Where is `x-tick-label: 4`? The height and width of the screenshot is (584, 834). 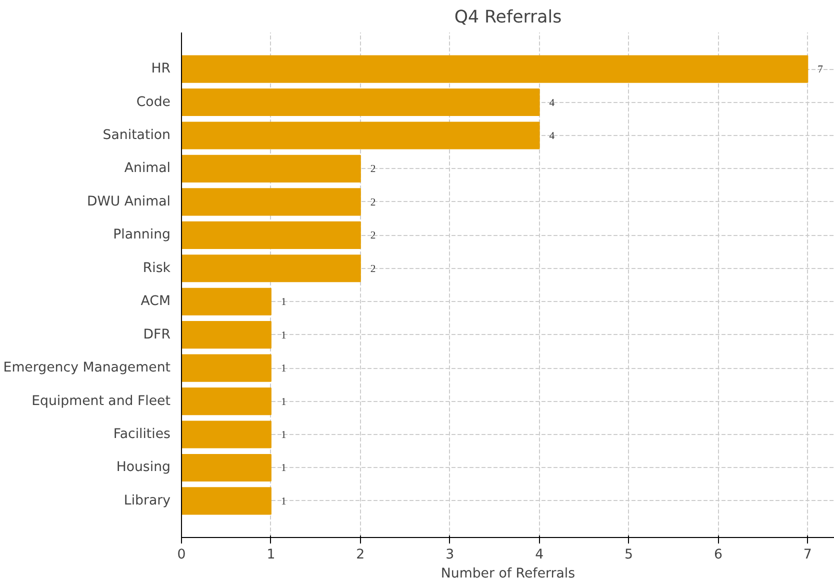
x-tick-label: 4 is located at coordinates (539, 555).